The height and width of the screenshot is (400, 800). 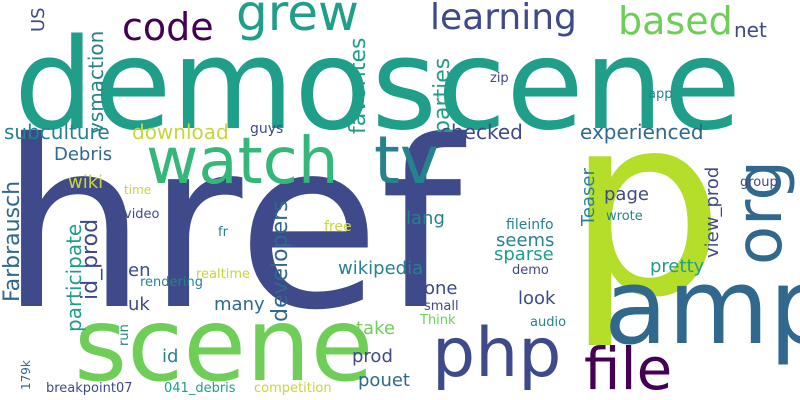 What do you see at coordinates (89, 388) in the screenshot?
I see `word-breakpoint07: breakpoint07` at bounding box center [89, 388].